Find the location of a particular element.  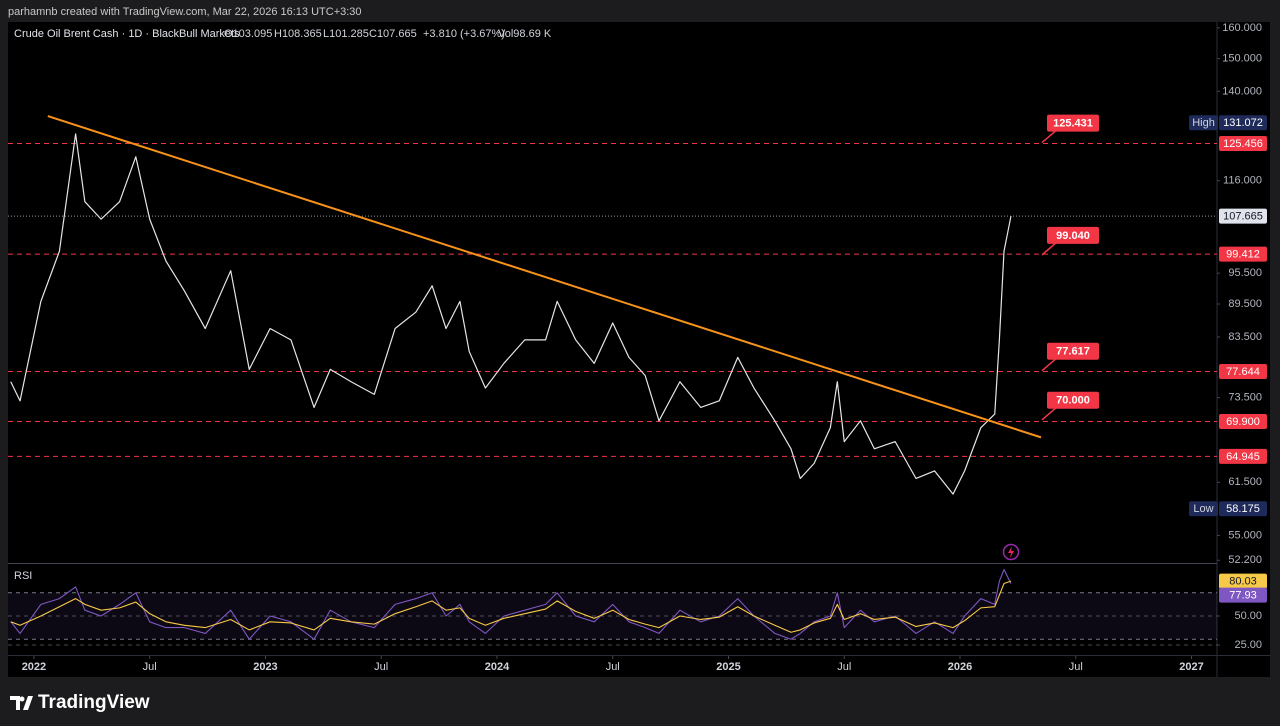

annotation-label: 77.617 is located at coordinates (1073, 352).